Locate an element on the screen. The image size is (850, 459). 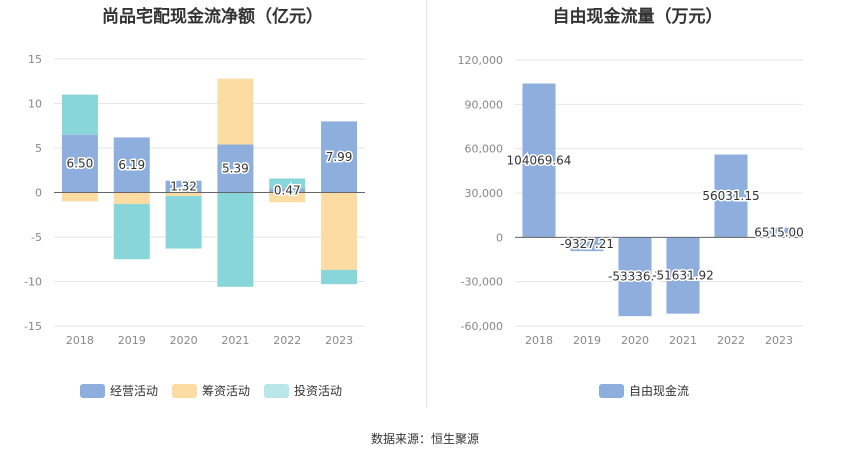
legend-item-investing: 投资活动 is located at coordinates (303, 390).